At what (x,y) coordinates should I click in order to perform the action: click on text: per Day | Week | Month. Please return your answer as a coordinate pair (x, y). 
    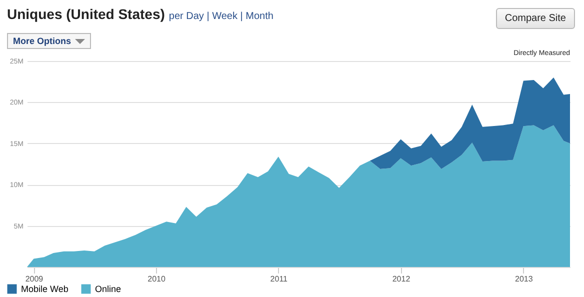
    Looking at the image, I should click on (221, 16).